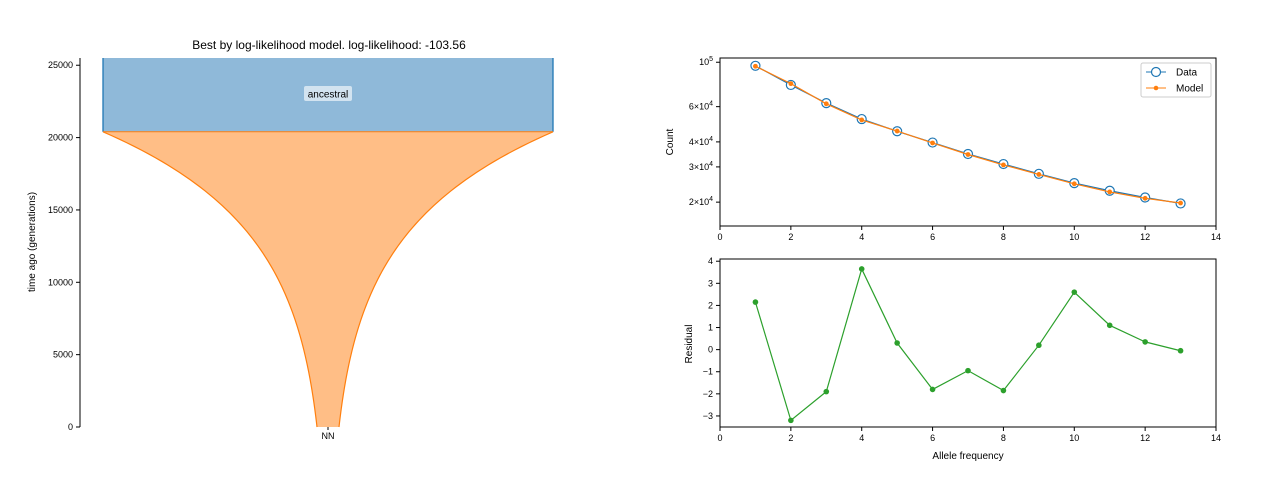 Image resolution: width=1280 pixels, height=480 pixels. I want to click on sfs-x-tick-label: 2, so click(790, 237).